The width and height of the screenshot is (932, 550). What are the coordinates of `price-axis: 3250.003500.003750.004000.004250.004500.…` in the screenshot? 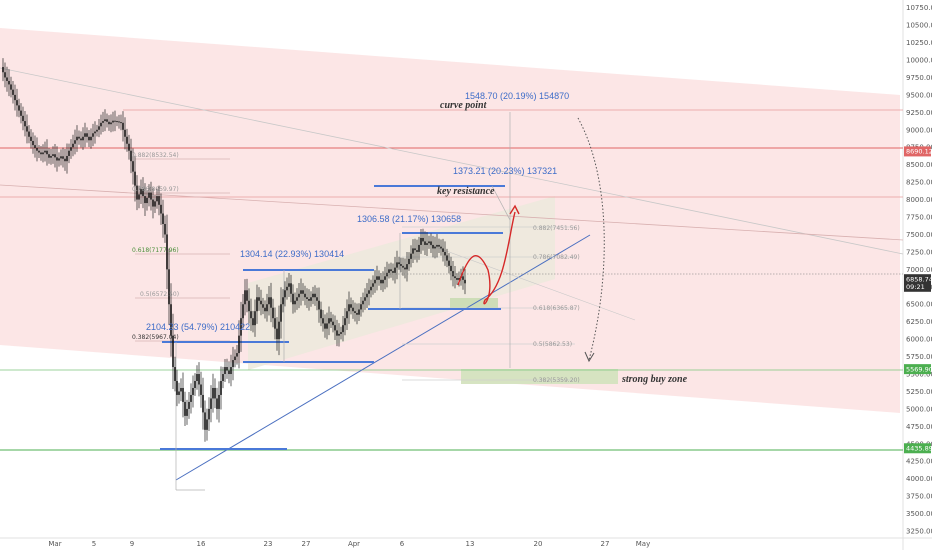 It's located at (919, 269).